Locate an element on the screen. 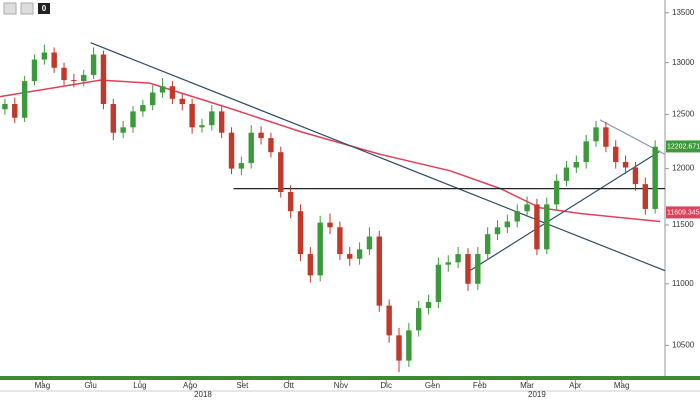 This screenshot has height=400, width=700. y-tick-label: 13500 is located at coordinates (683, 12).